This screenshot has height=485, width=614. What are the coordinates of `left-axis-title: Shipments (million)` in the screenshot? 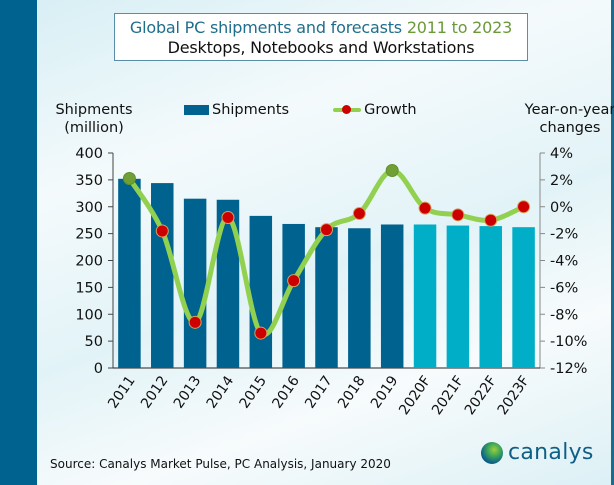 It's located at (94, 119).